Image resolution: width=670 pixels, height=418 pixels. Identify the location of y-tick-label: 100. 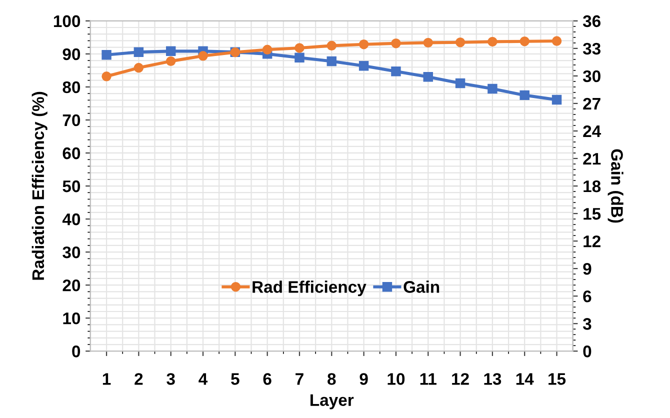
(67, 21).